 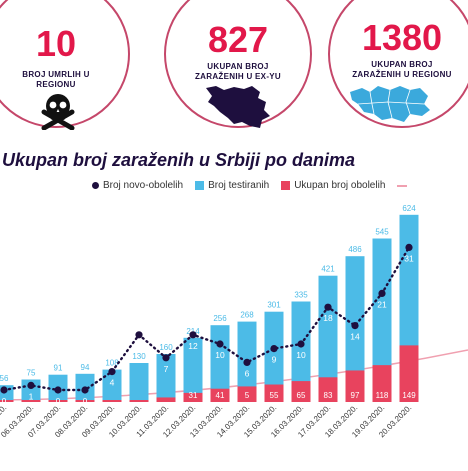 What do you see at coordinates (382, 304) in the screenshot?
I see `new-cases-value-label: 21` at bounding box center [382, 304].